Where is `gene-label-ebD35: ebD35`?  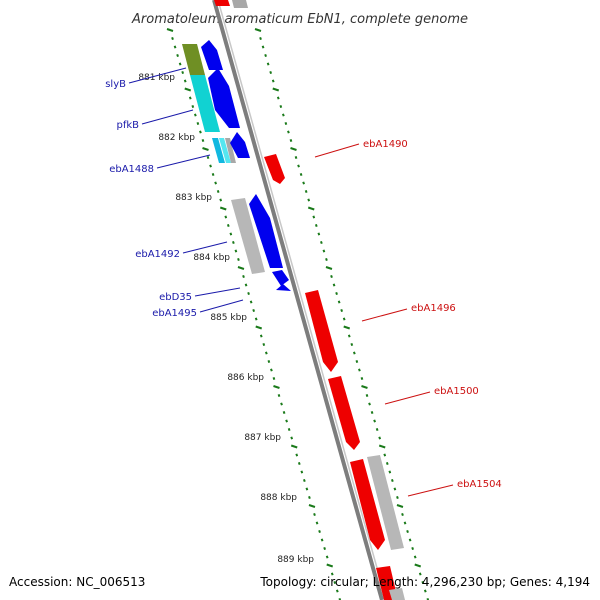
gene-label-ebD35: ebD35 is located at coordinates (175, 297).